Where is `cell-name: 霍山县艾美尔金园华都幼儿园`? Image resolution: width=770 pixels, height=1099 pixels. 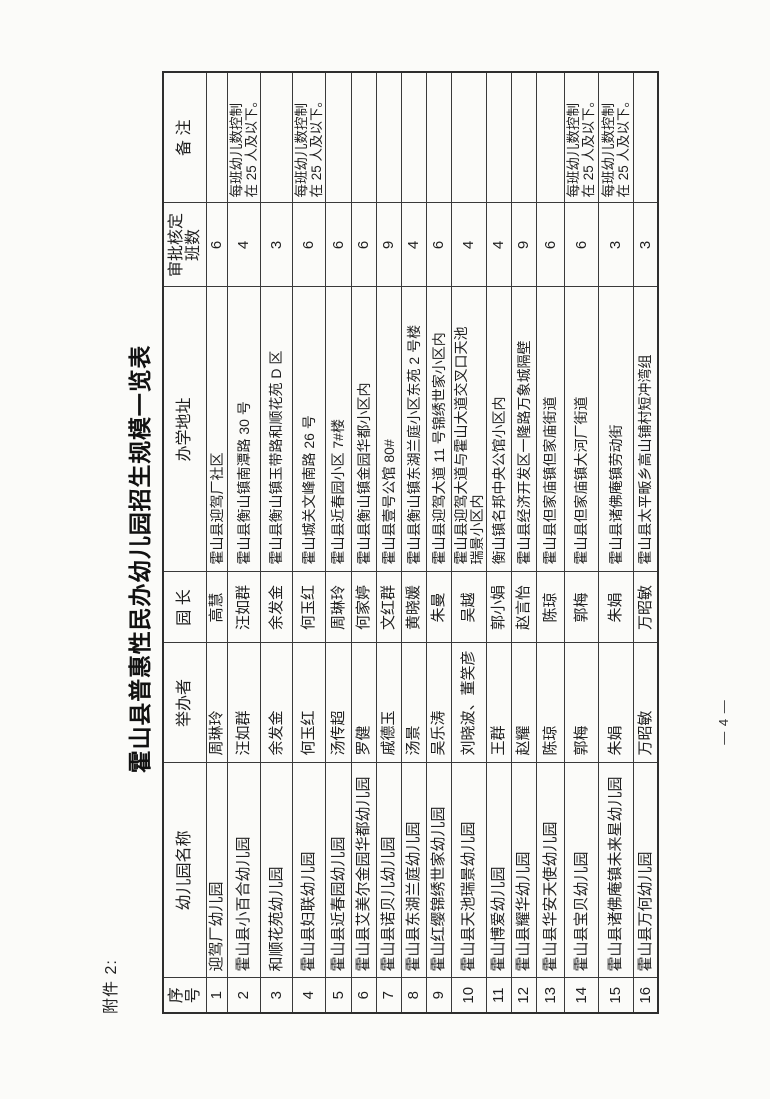 cell-name: 霍山县艾美尔金园华都幼儿园 is located at coordinates (363, 870).